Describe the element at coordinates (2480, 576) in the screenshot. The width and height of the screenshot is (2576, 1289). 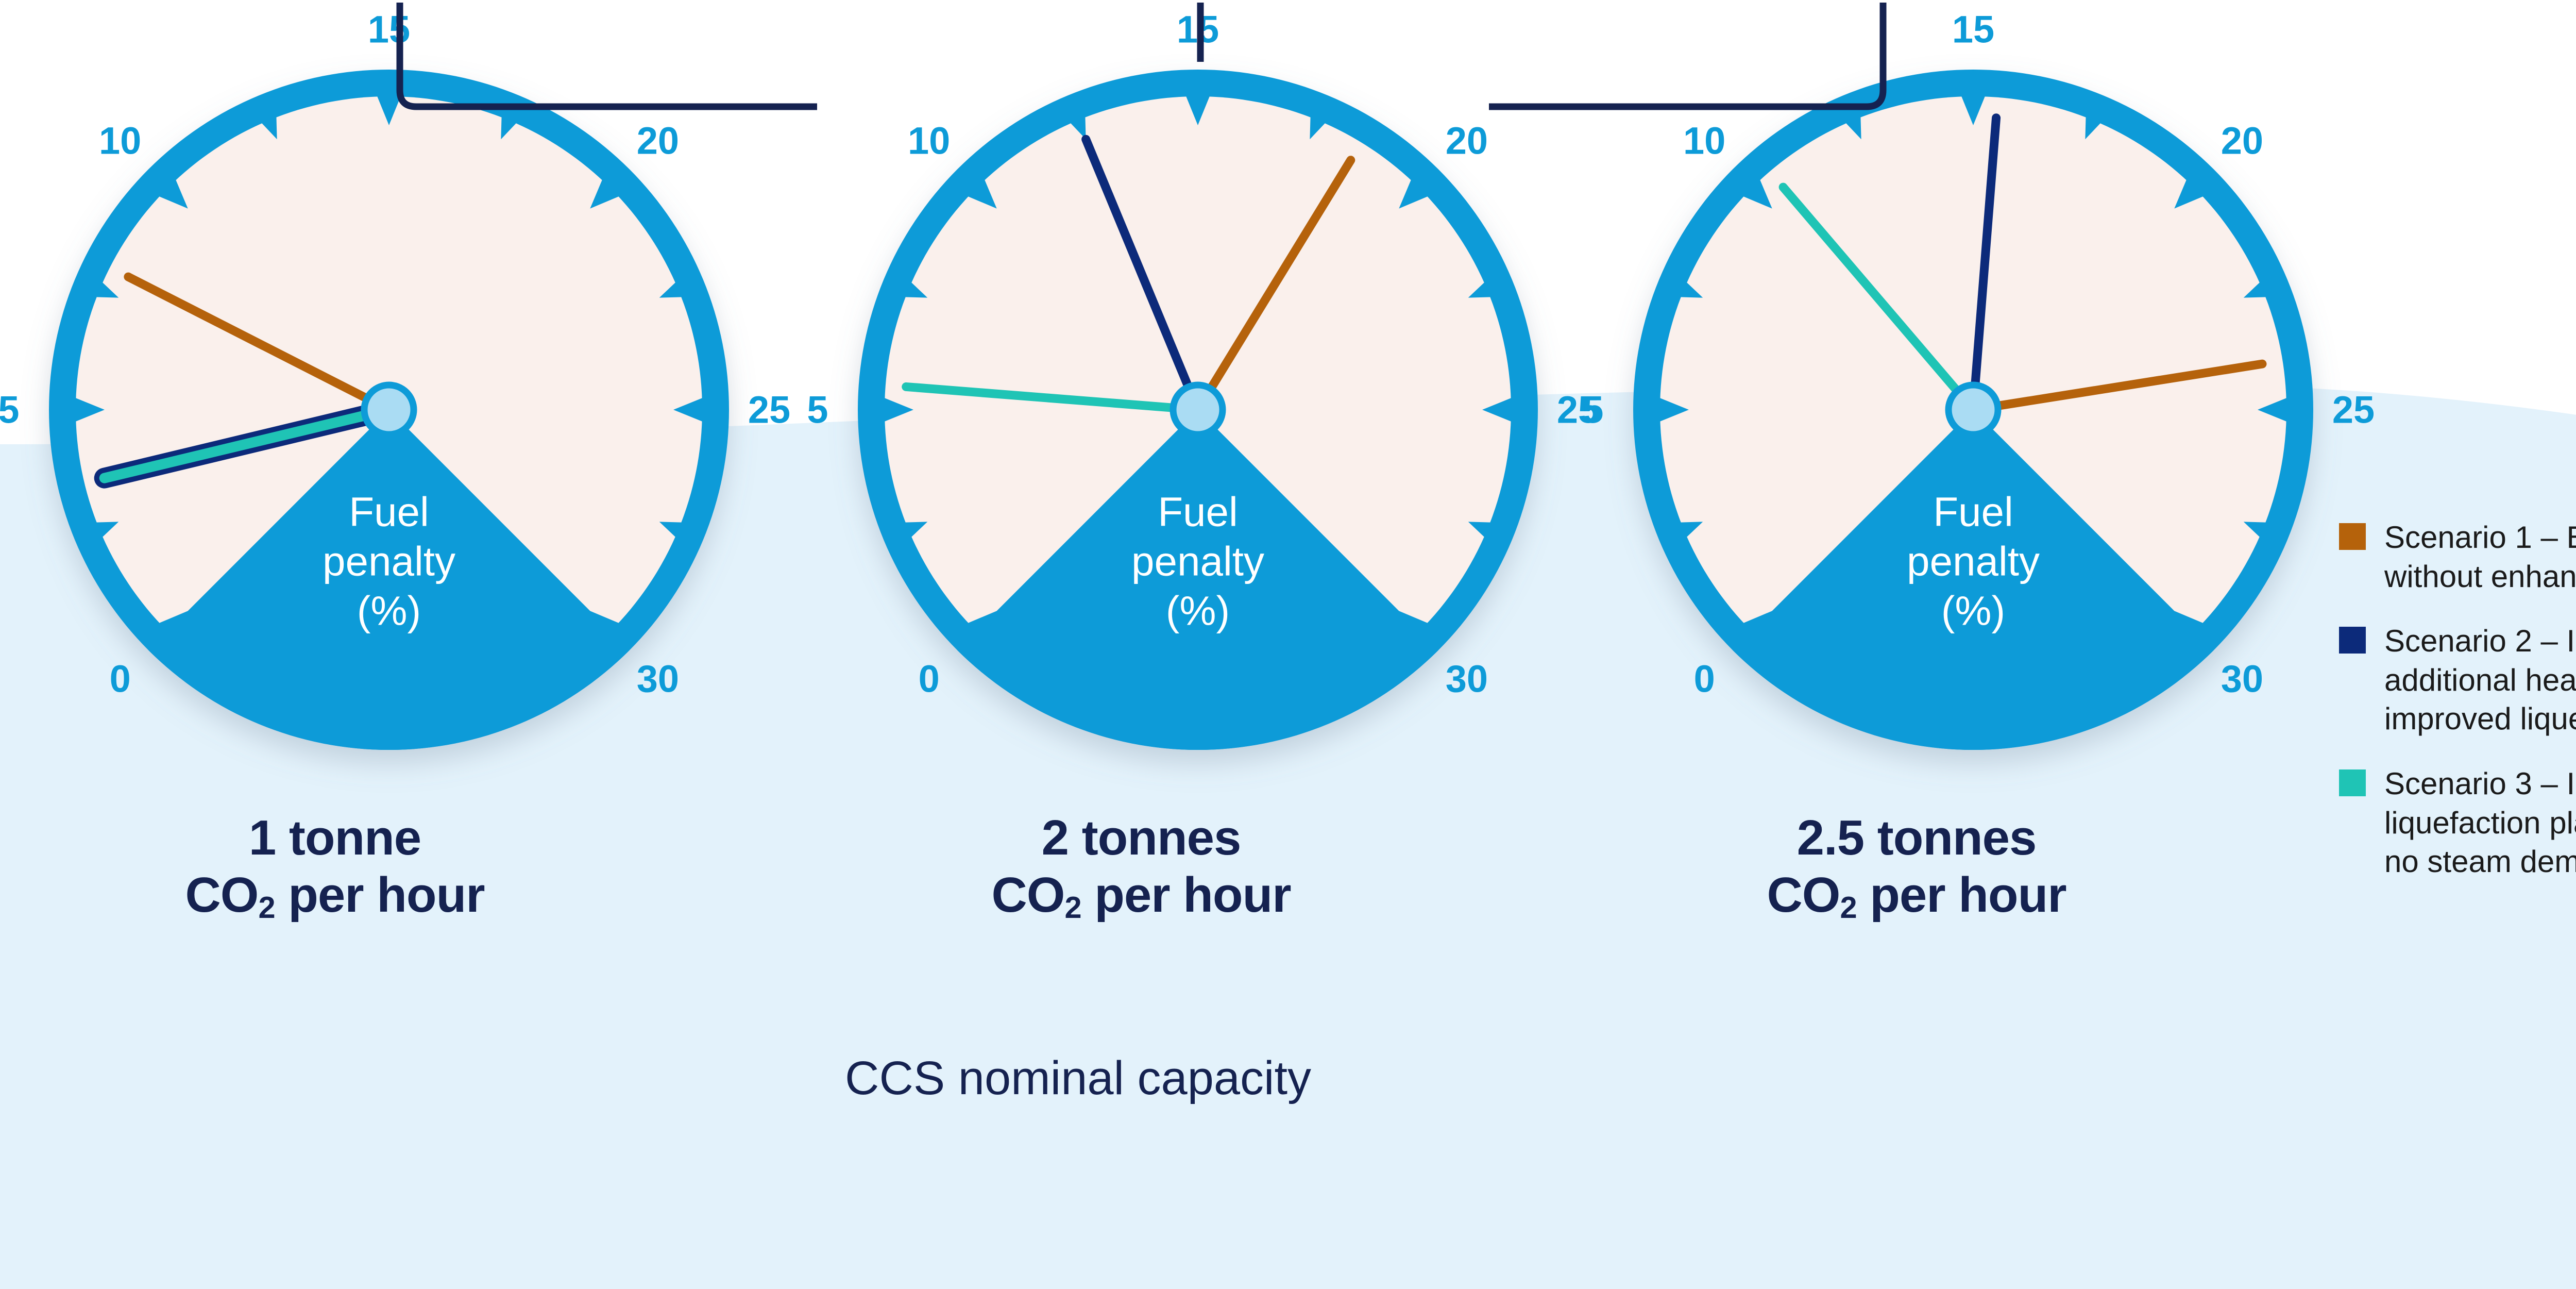
I see `legend-label-line: without enhancements` at that location.